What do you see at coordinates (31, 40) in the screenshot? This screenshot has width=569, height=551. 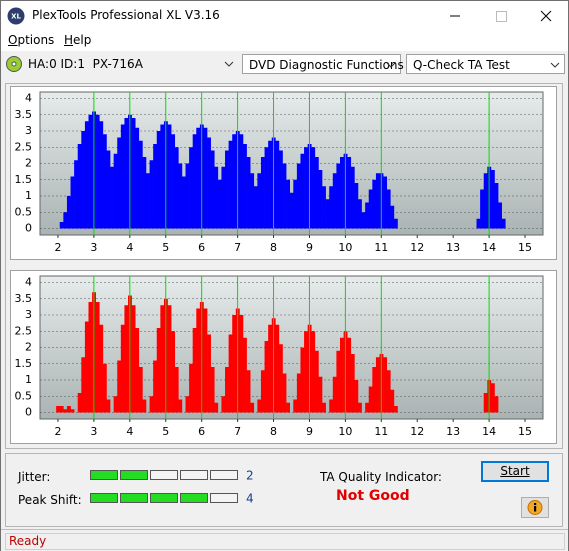 I see `menu-item: Options` at bounding box center [31, 40].